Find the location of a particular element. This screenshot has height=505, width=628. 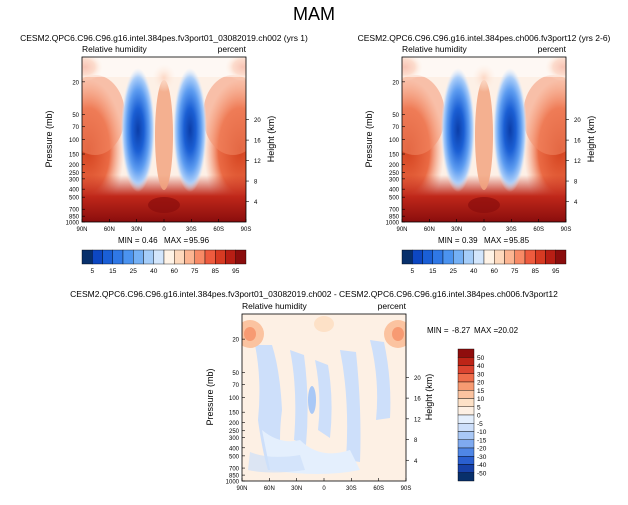

panel-2-ytick-label: 50 is located at coordinates (395, 116).